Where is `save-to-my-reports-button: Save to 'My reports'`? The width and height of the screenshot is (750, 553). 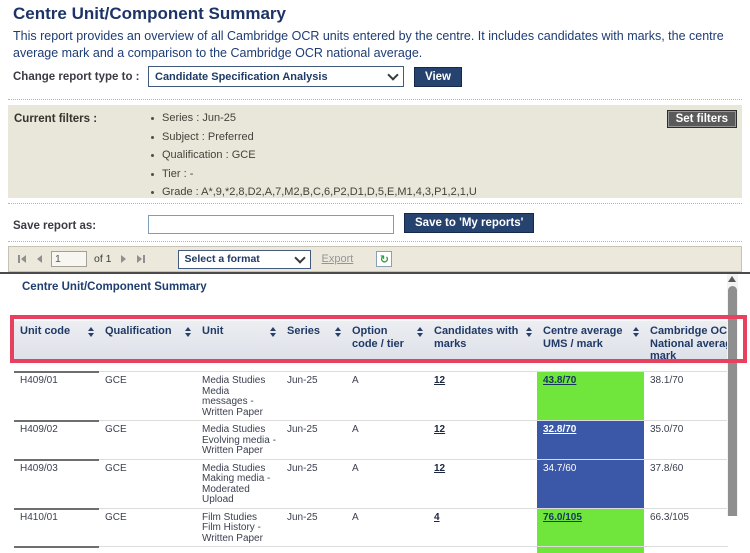
save-to-my-reports-button: Save to 'My reports' is located at coordinates (469, 223).